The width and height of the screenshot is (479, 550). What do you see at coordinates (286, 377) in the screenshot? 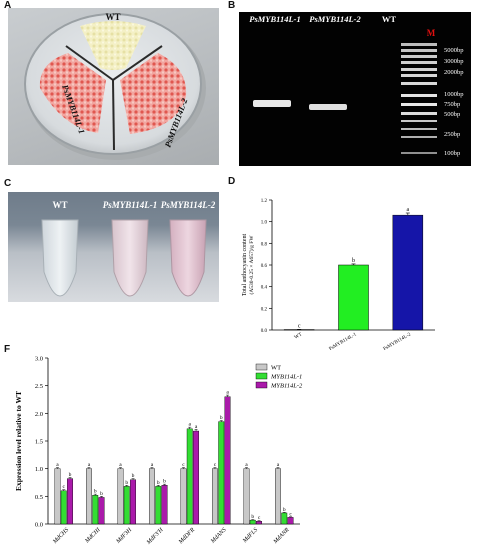
I see `legend-label: MYB114L-1` at bounding box center [286, 377].